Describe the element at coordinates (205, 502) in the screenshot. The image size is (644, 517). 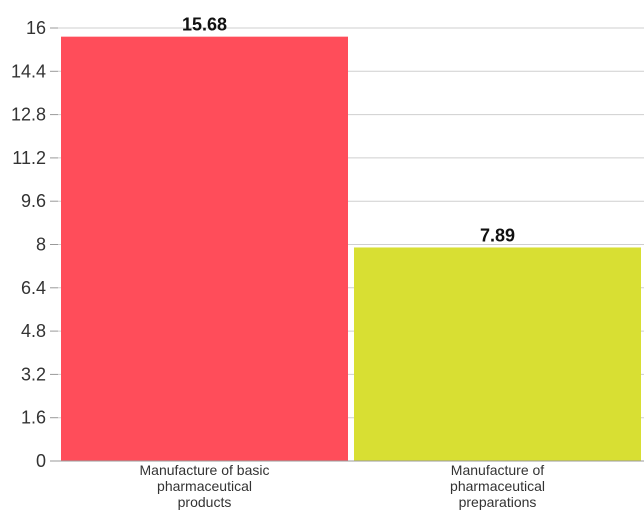
I see `x-category-label: products` at that location.